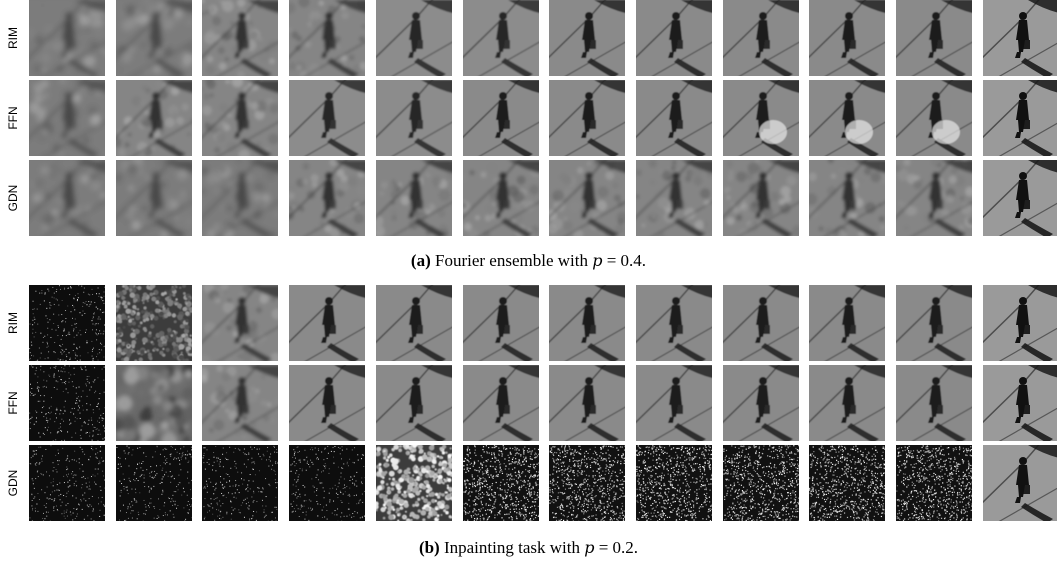  Describe the element at coordinates (528, 261) in the screenshot. I see `caption-a: (a) Fourier ensemble with p = 0.4.` at that location.